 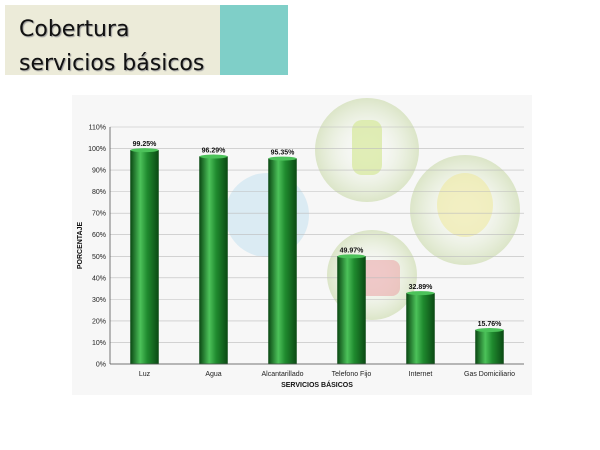 I want to click on y-tick-label: 60%, so click(x=99, y=235).